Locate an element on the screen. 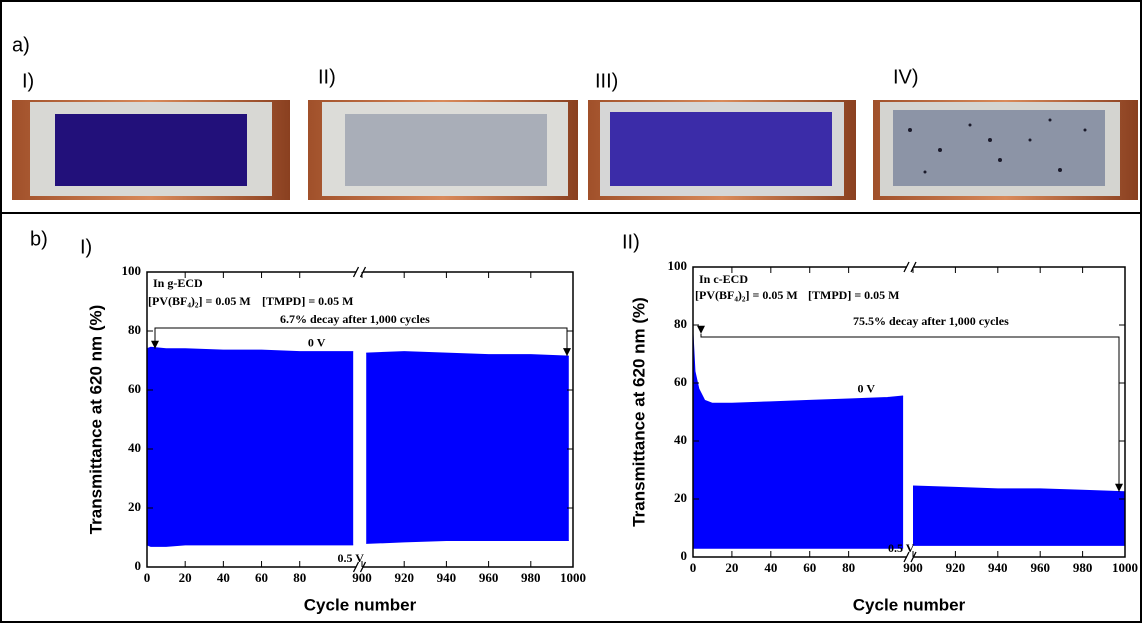 The image size is (1142, 623). photo-label: IV) is located at coordinates (906, 77).